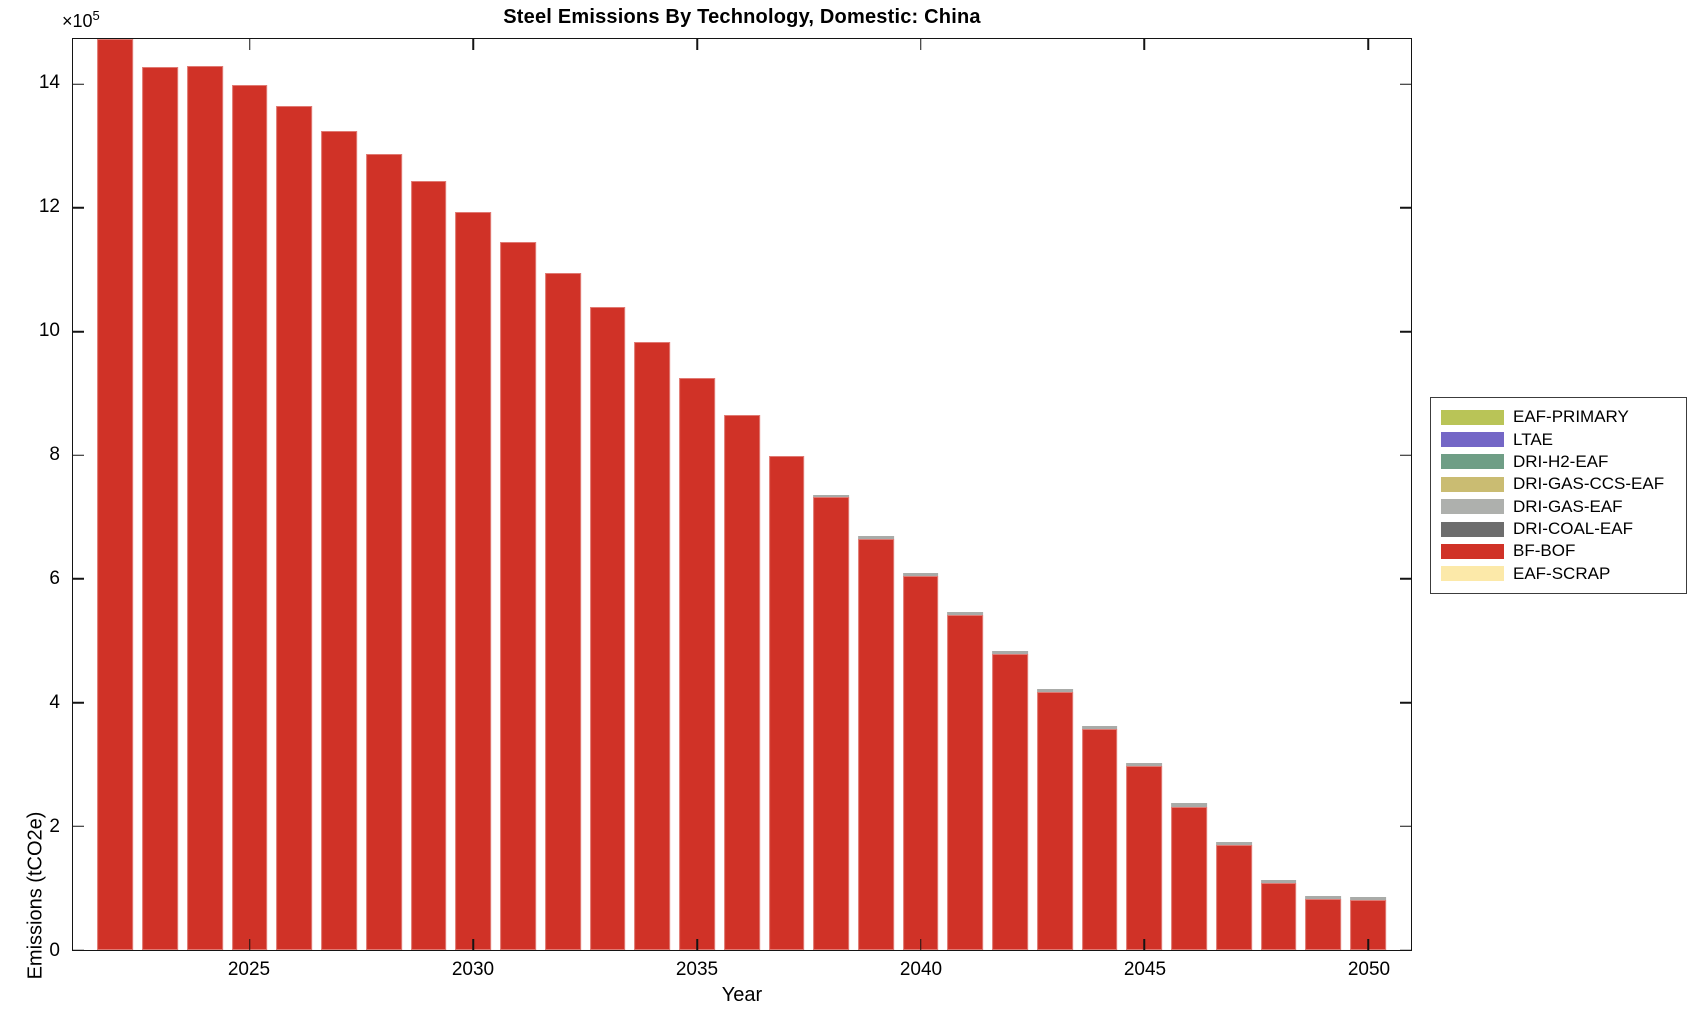 The width and height of the screenshot is (1691, 1022). What do you see at coordinates (1369, 969) in the screenshot?
I see `x-tick-label: 2050` at bounding box center [1369, 969].